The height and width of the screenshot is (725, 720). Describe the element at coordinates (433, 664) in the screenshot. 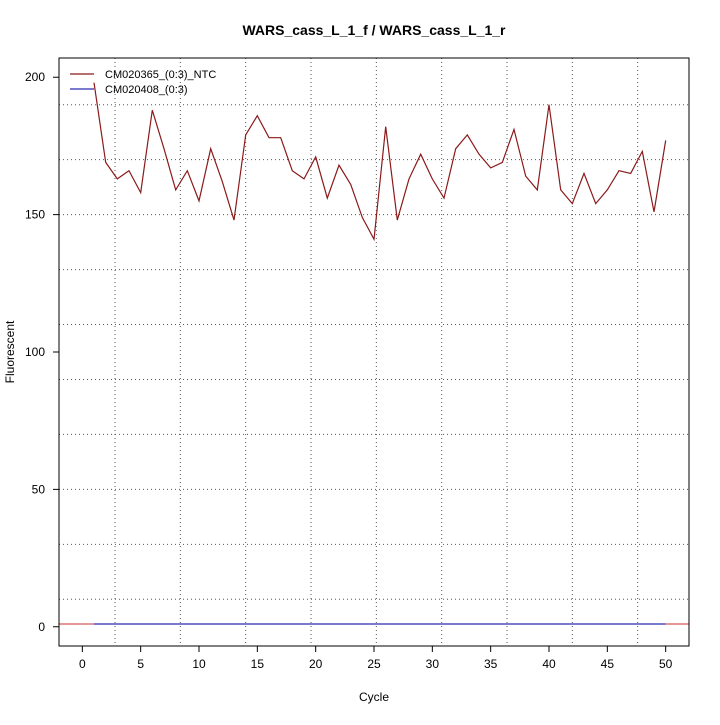

I see `x-tick-label: 30` at that location.